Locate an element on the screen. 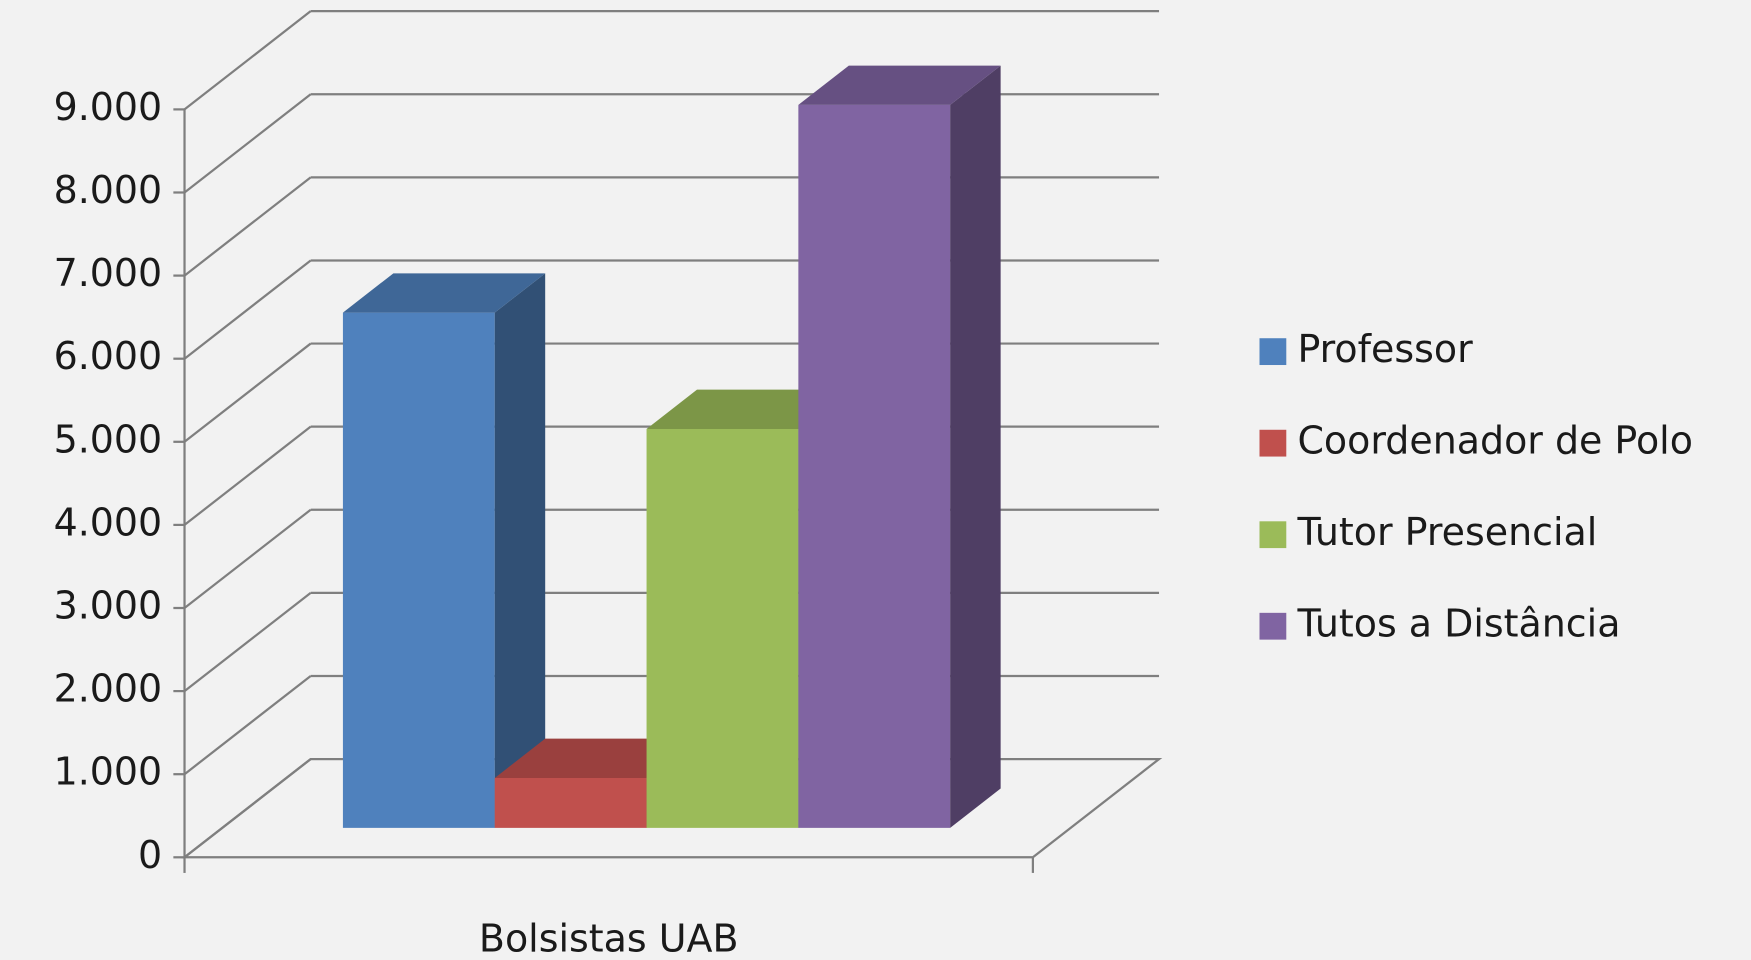  y-tick-label: 2.000 is located at coordinates (108, 689).